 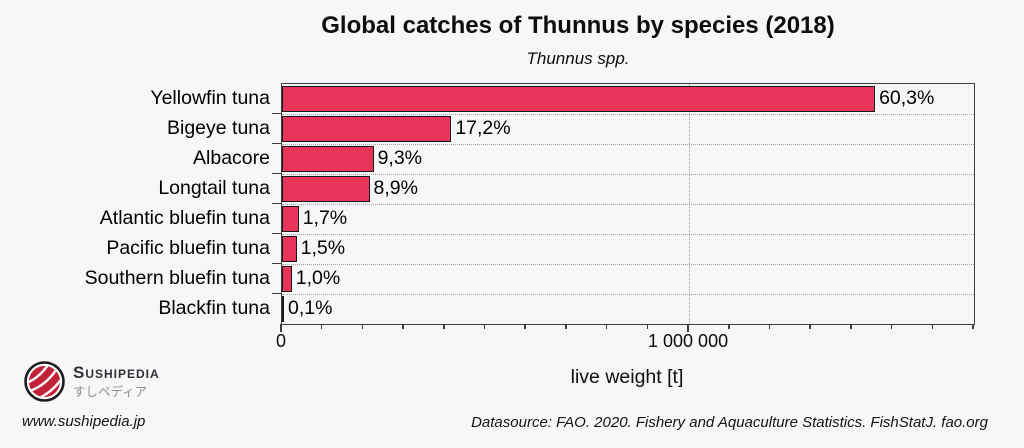 What do you see at coordinates (44, 381) in the screenshot?
I see `sushipedia-logo-icon` at bounding box center [44, 381].